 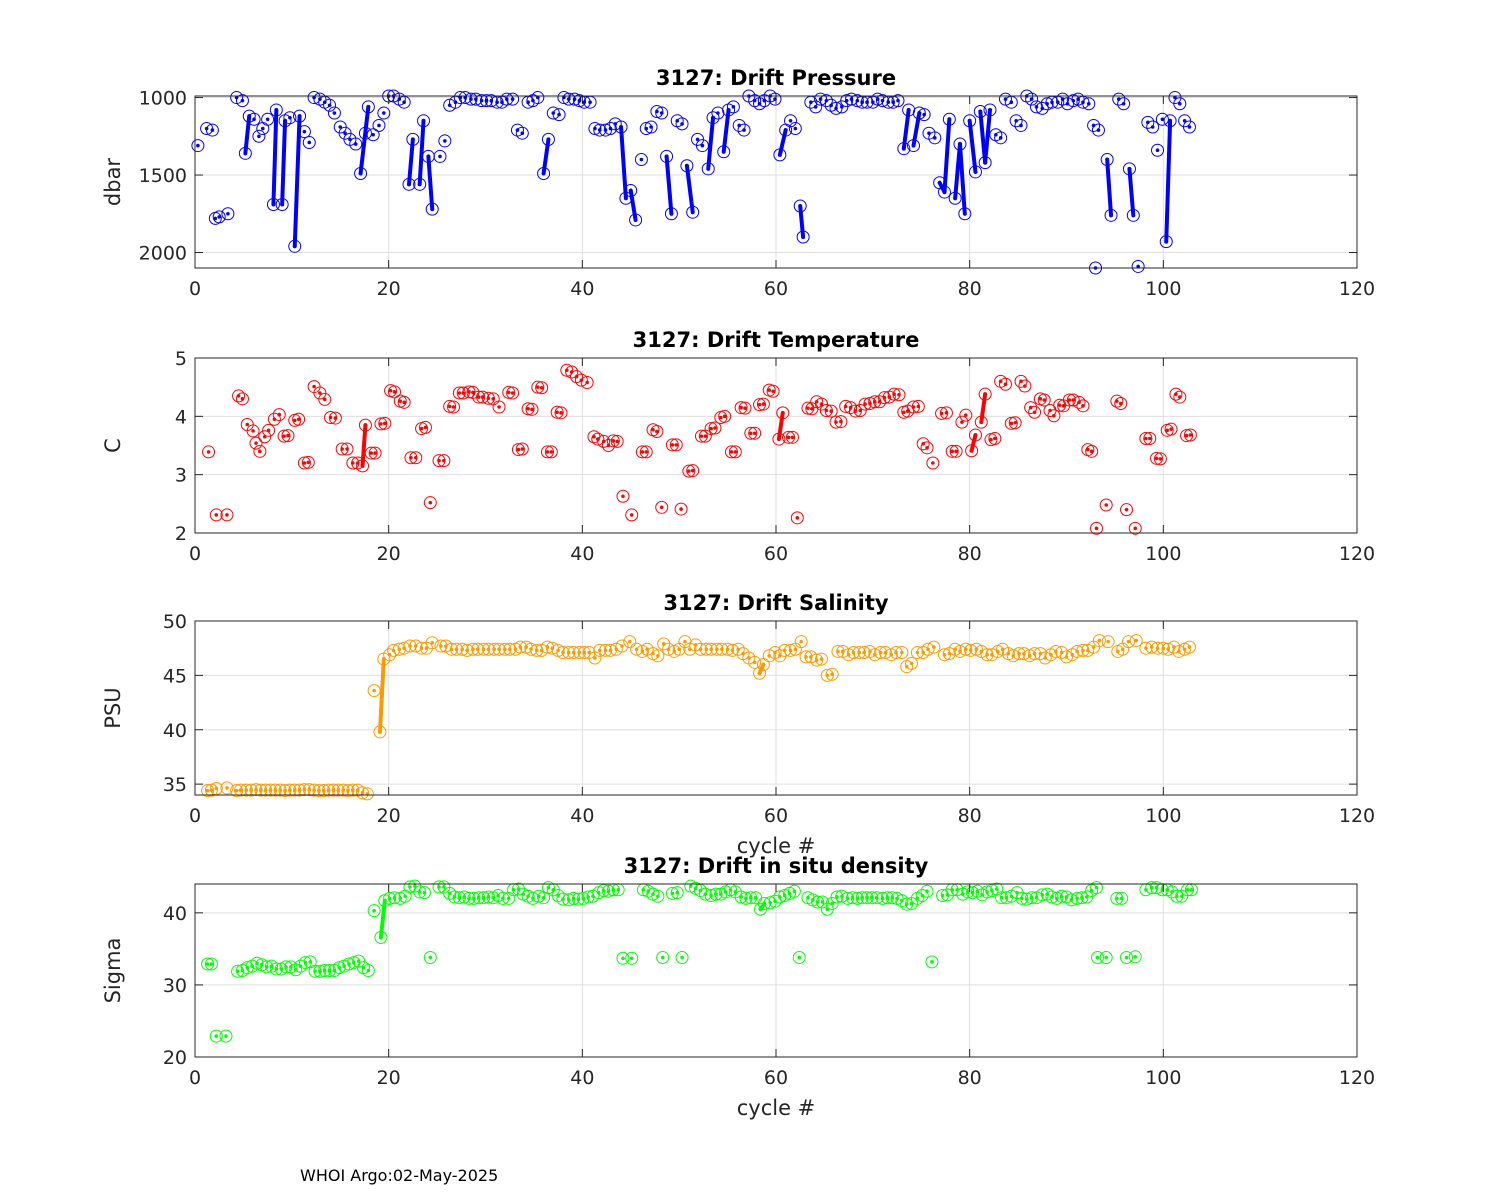 I want to click on x-tick-label: 120, so click(x=1357, y=289).